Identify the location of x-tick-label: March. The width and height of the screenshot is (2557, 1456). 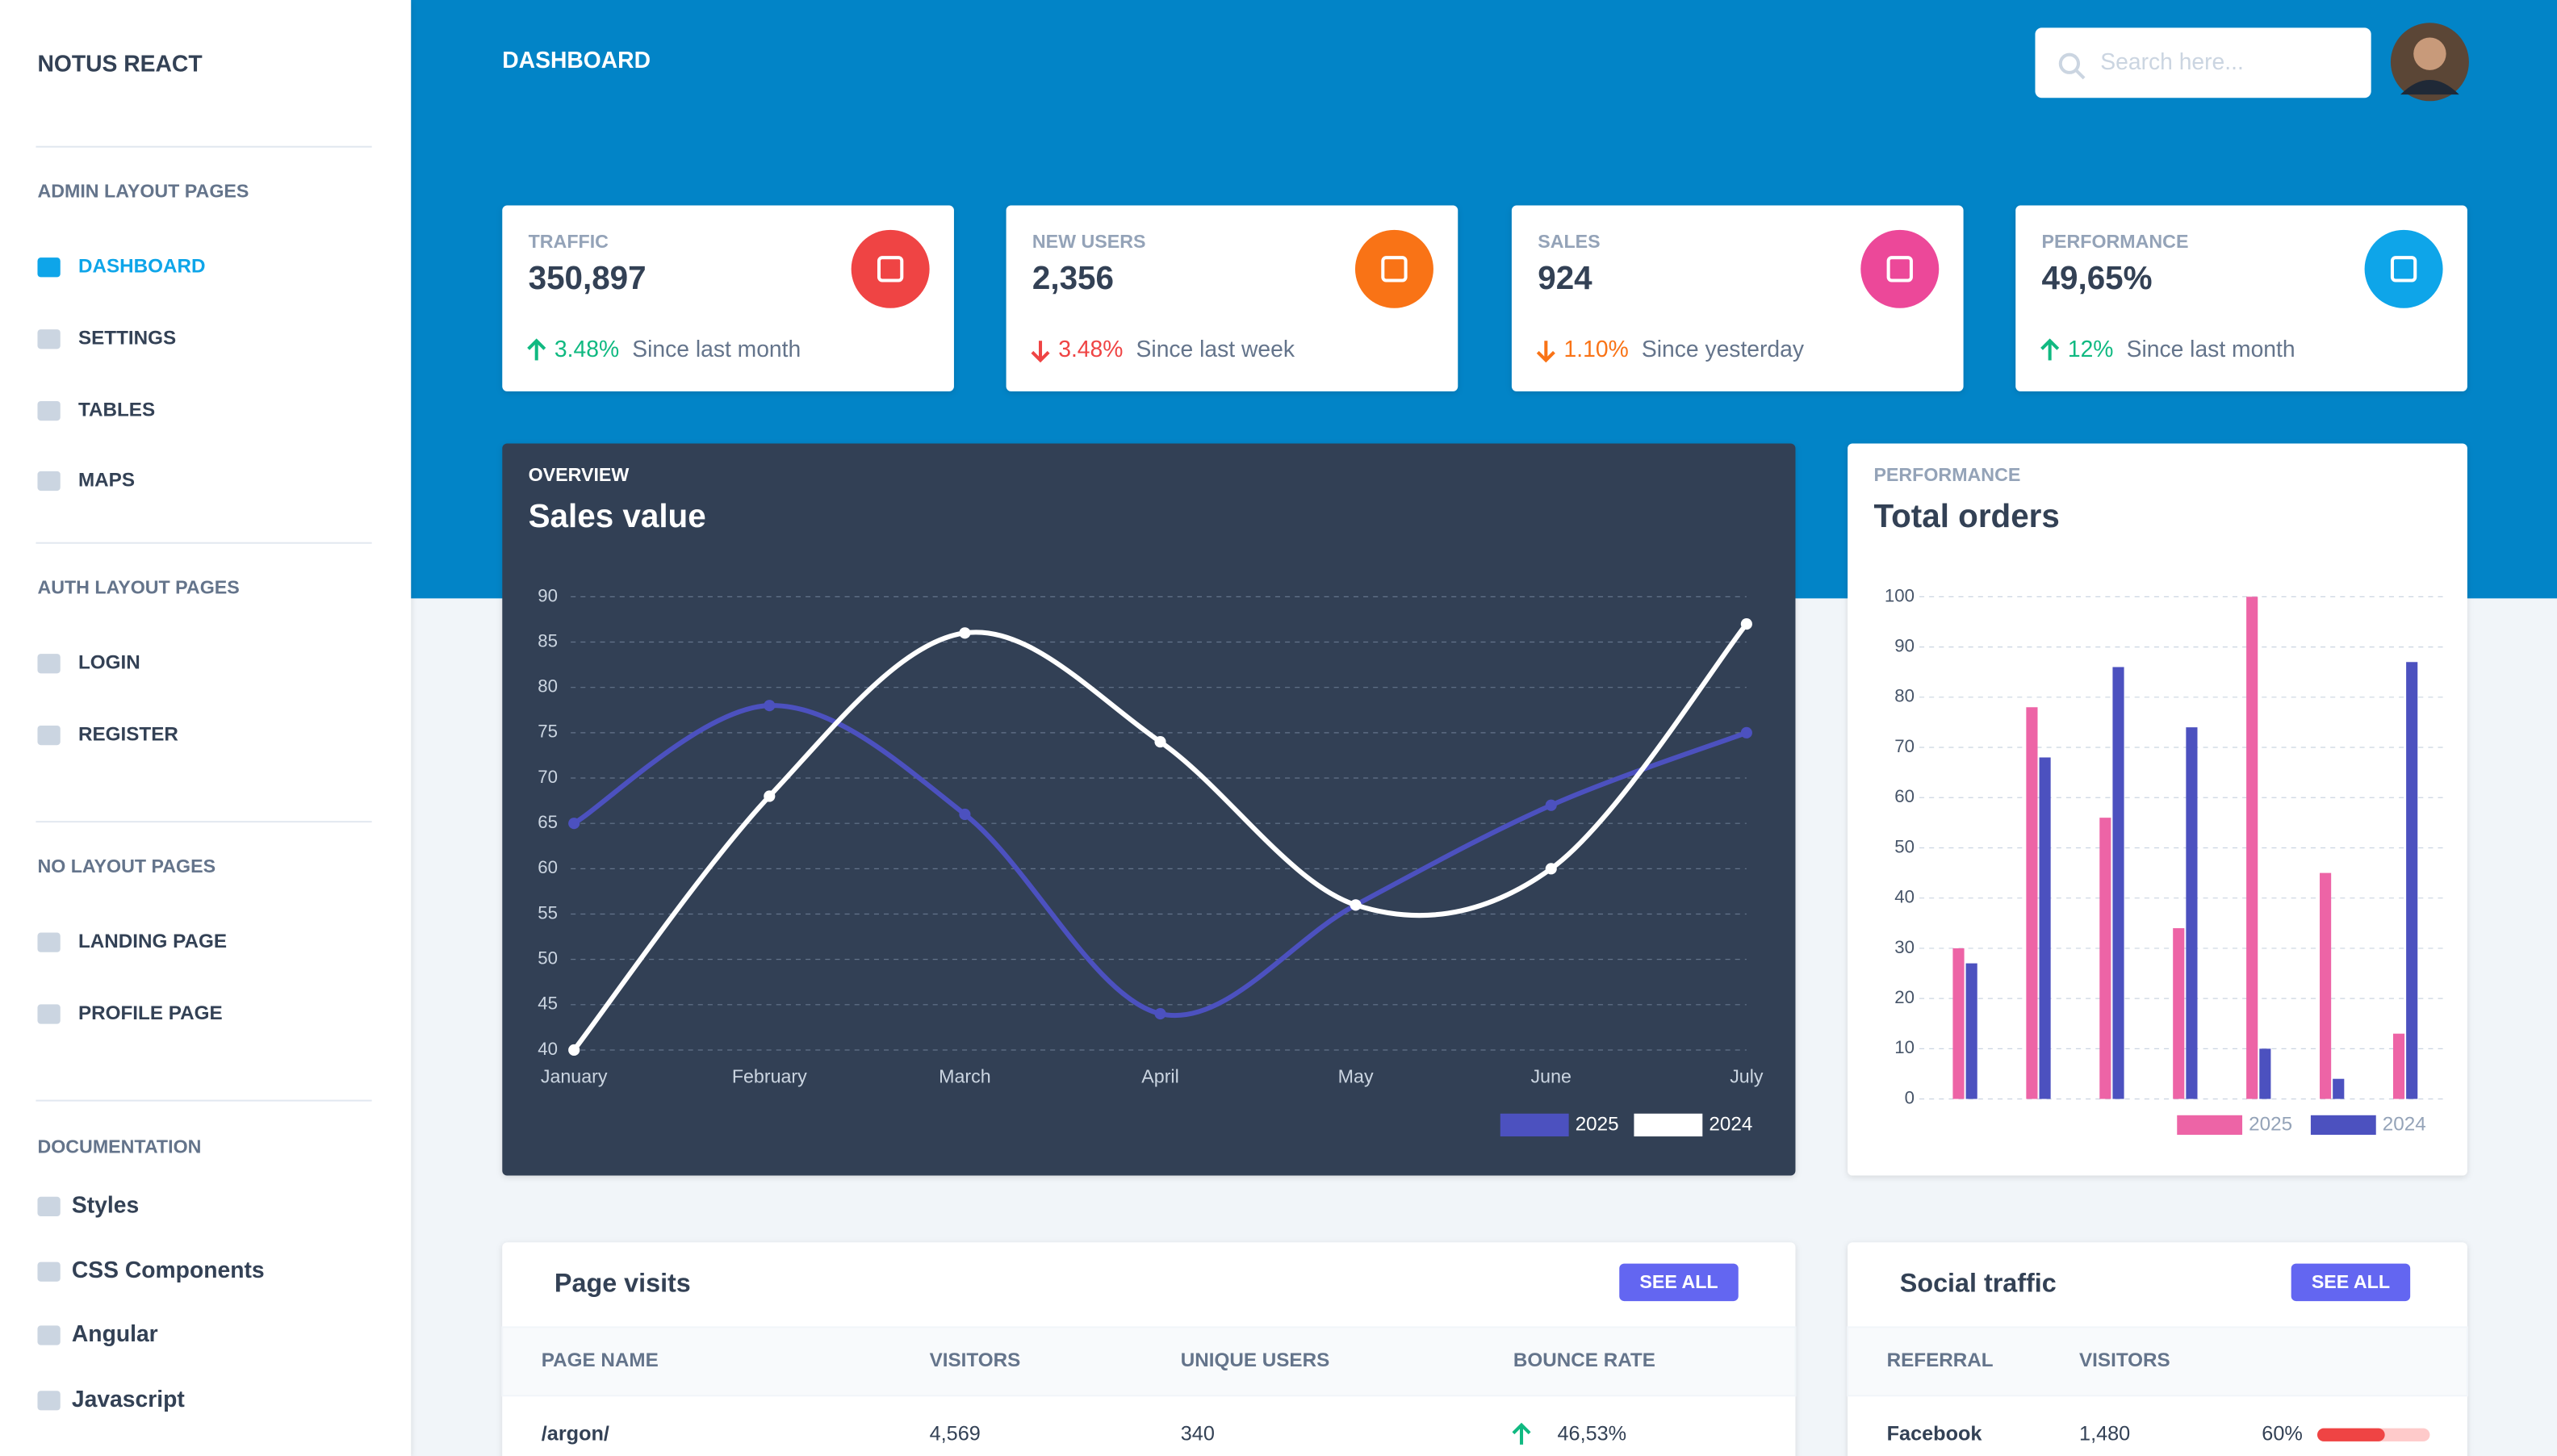
(965, 1075).